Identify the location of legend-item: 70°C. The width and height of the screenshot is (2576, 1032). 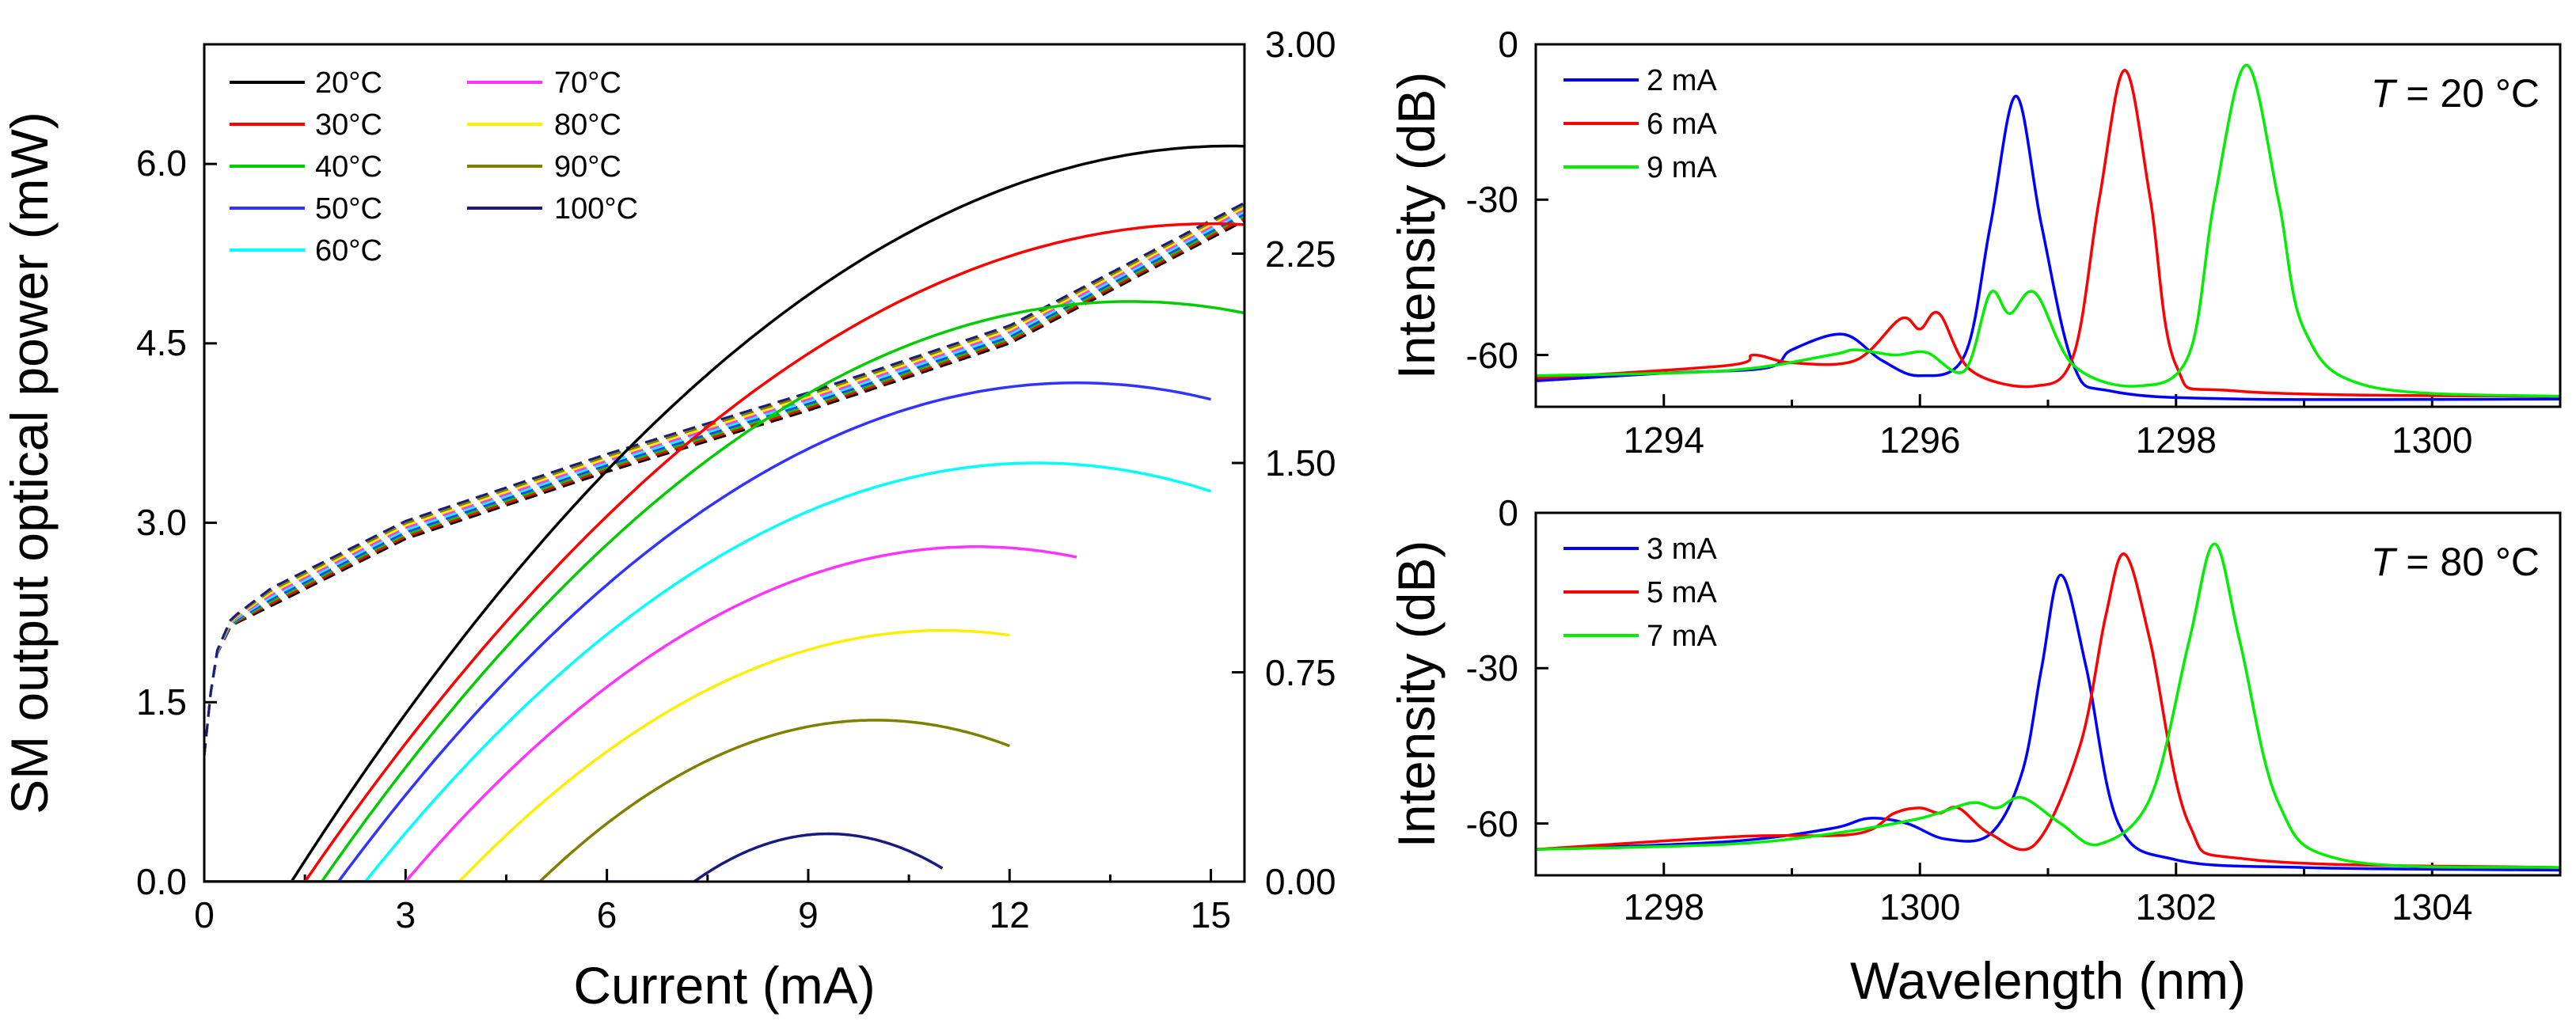
(544, 83).